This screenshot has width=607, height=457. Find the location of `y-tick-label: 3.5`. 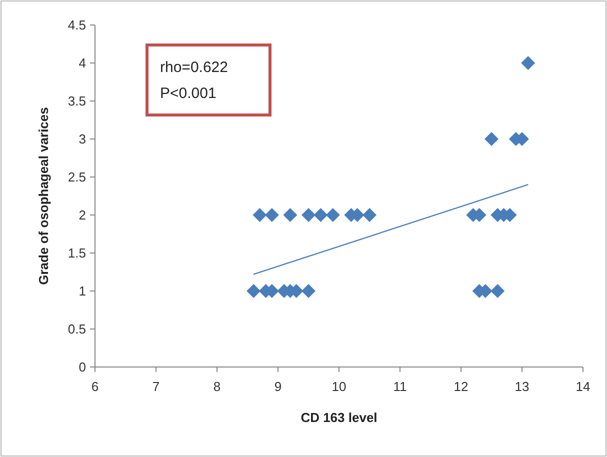

y-tick-label: 3.5 is located at coordinates (77, 101).